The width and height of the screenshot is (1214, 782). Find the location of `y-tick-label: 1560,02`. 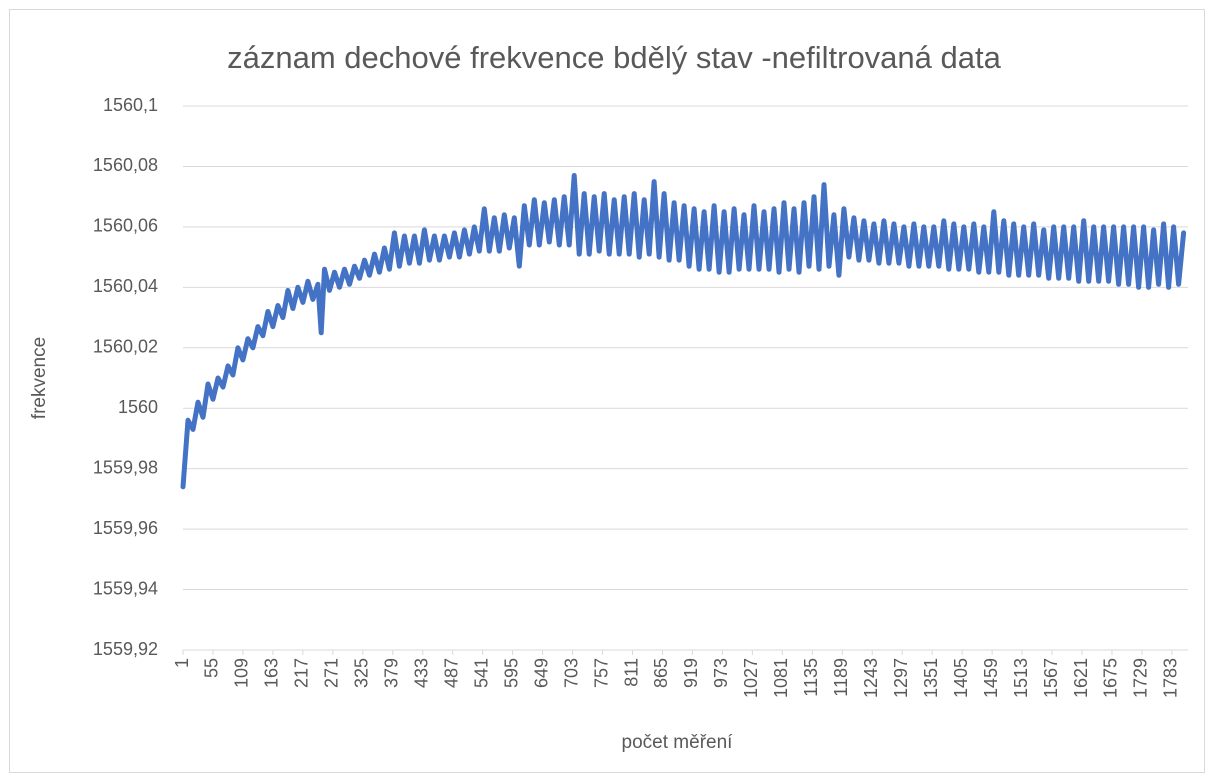

y-tick-label: 1560,02 is located at coordinates (125, 347).